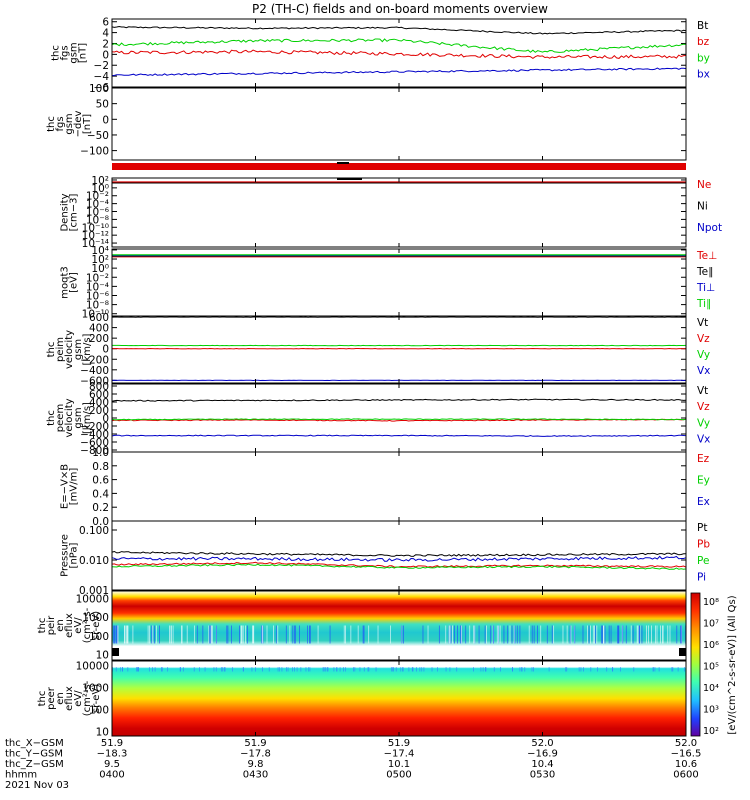 This screenshot has width=750, height=800. Describe the element at coordinates (709, 228) in the screenshot. I see `legend-Npot: Npot` at that location.